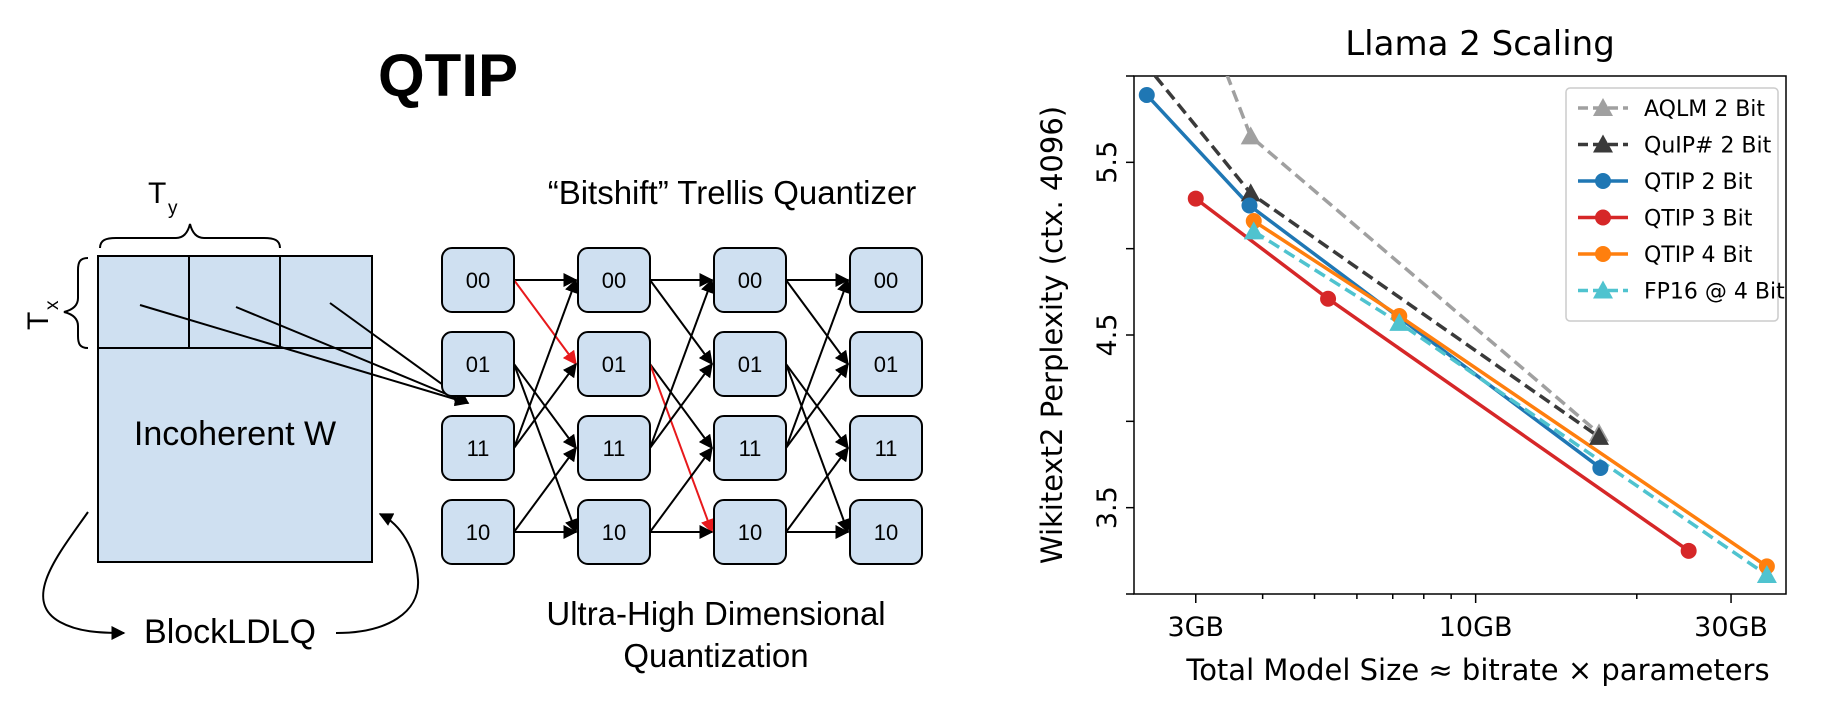  What do you see at coordinates (230, 632) in the screenshot?
I see `blockldlq-label: BlockLDLQ` at bounding box center [230, 632].